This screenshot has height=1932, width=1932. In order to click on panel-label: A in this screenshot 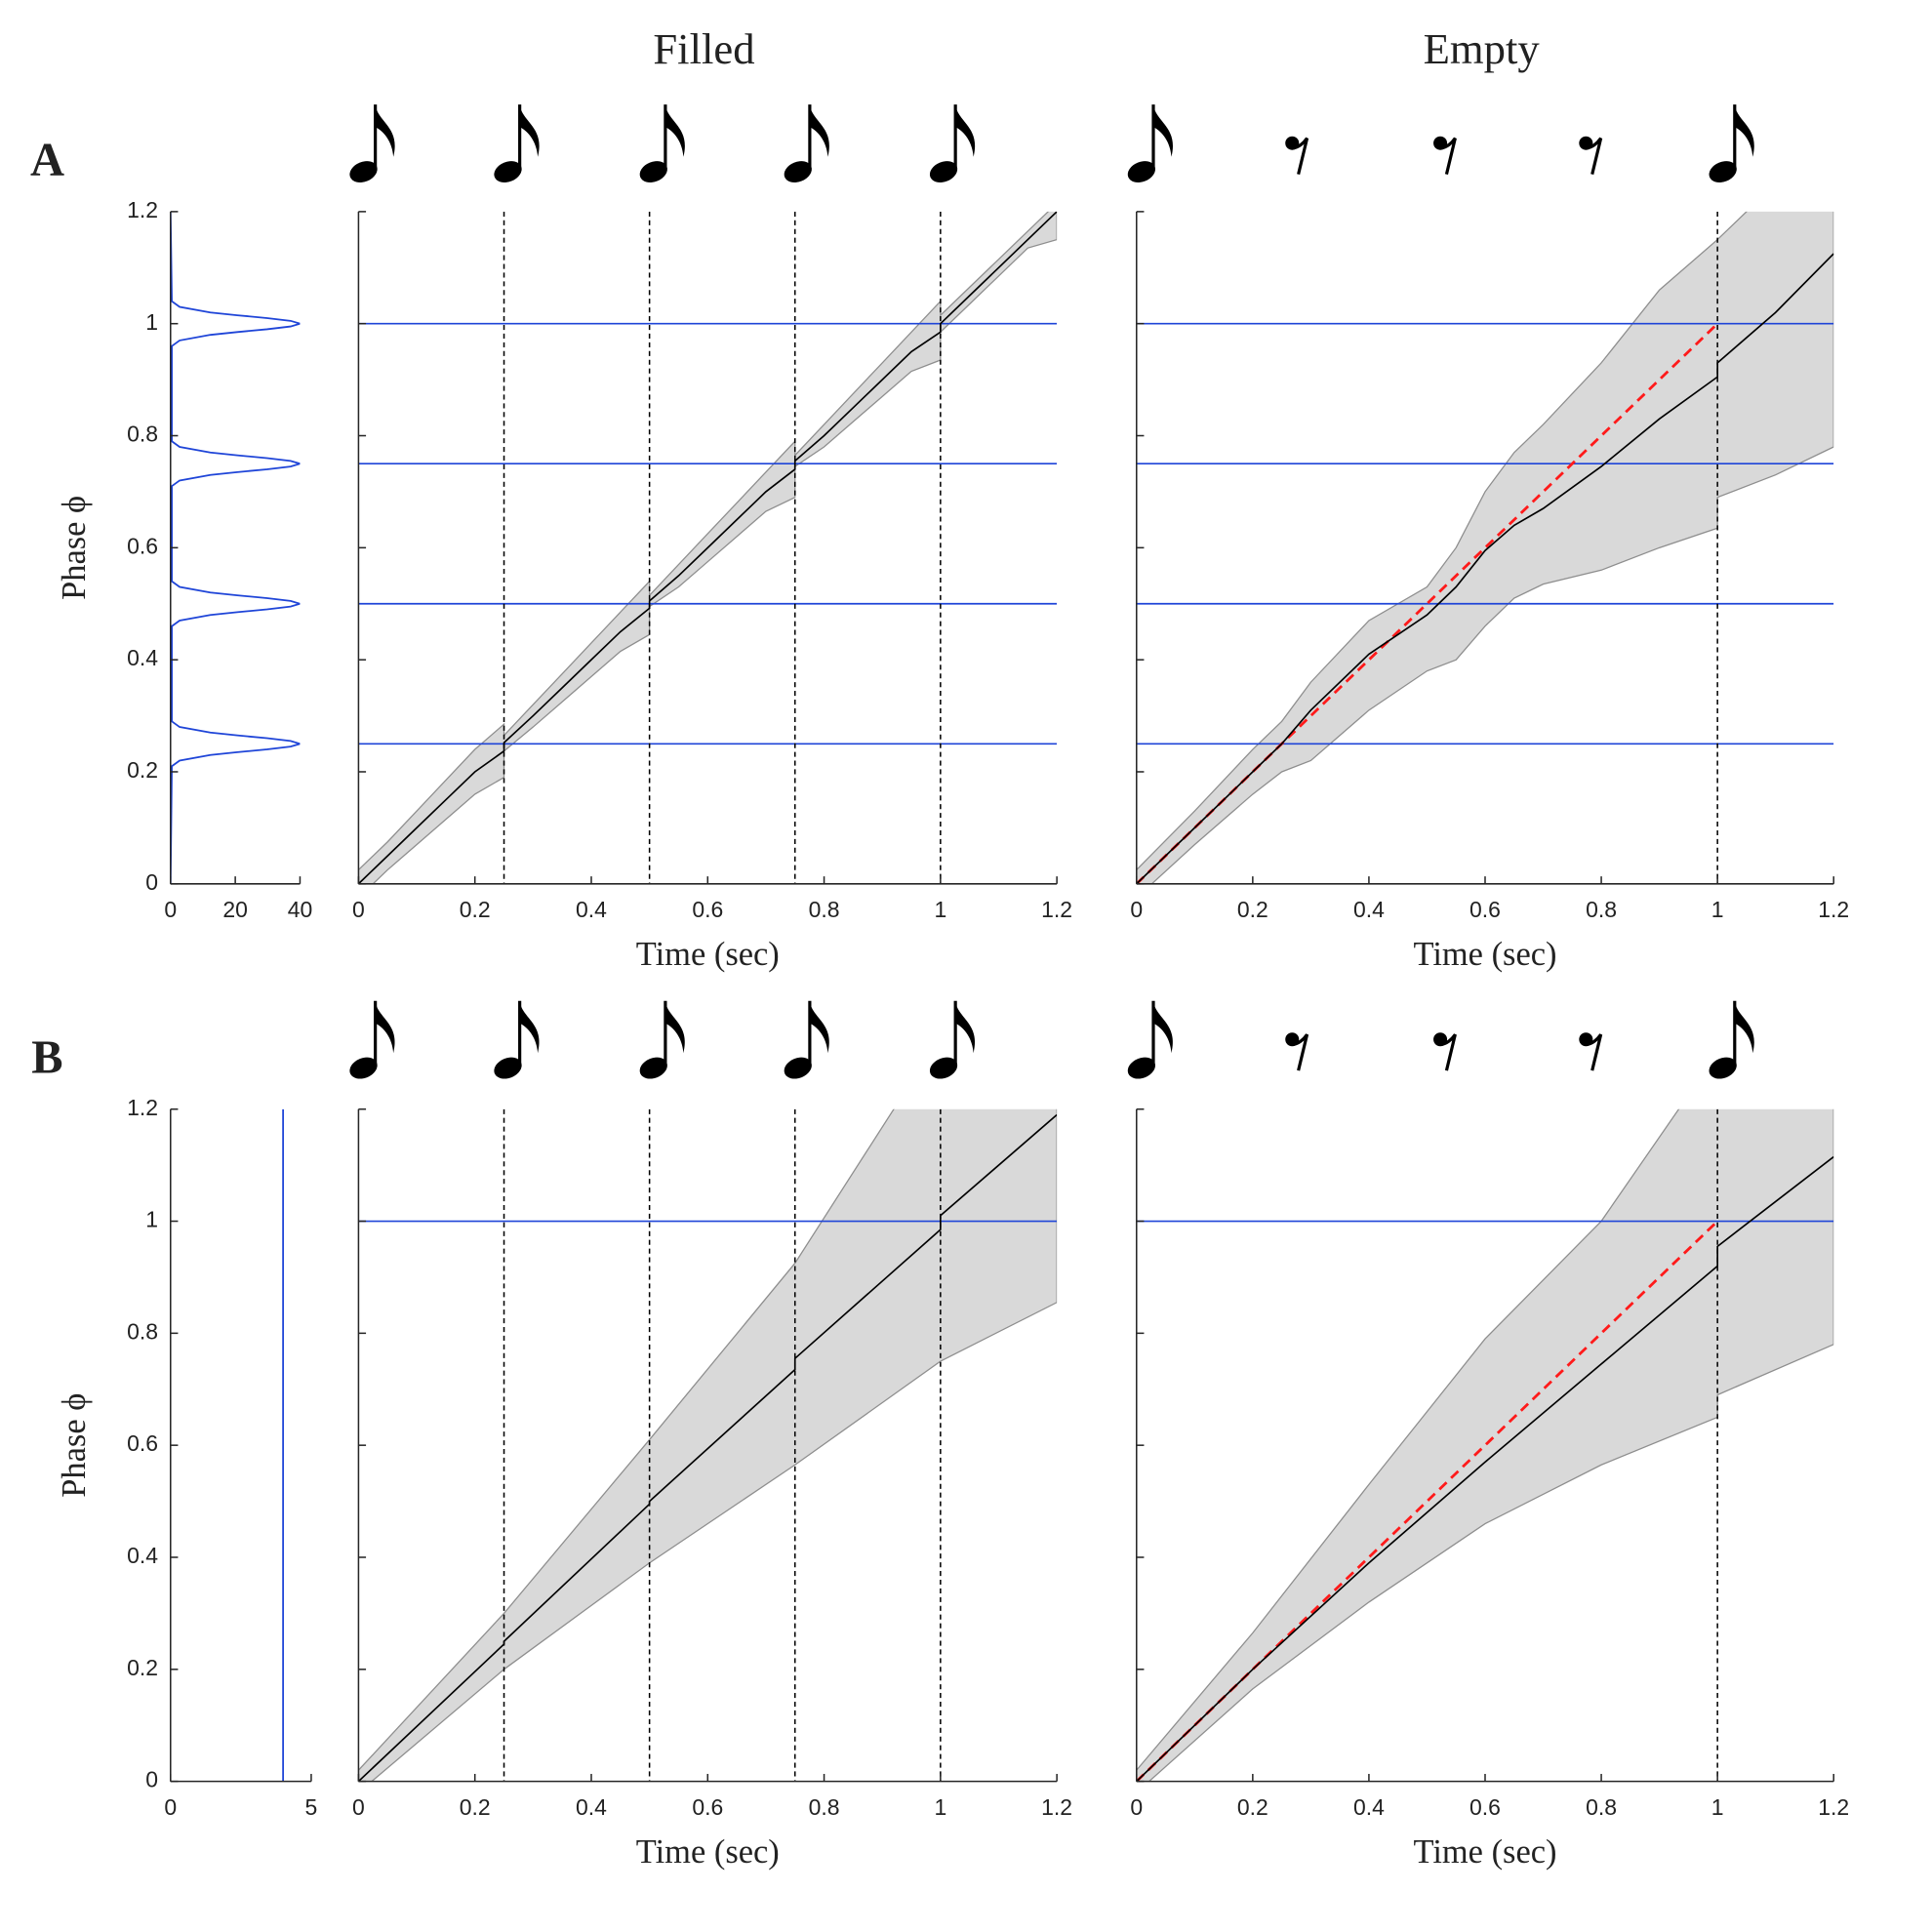, I will do `click(47, 160)`.